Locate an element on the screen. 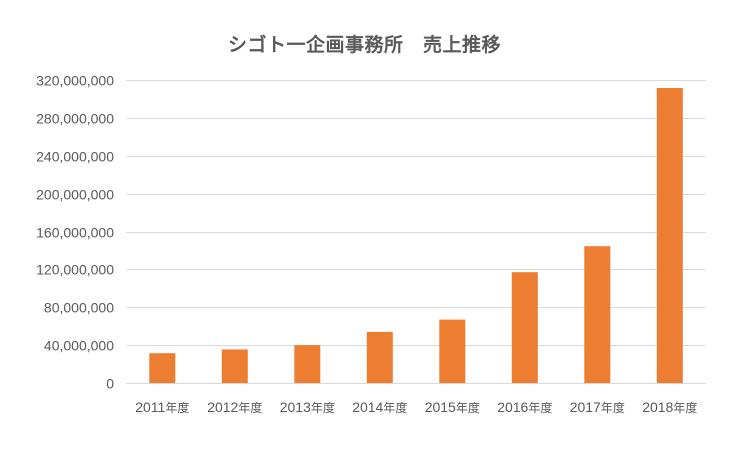 This screenshot has height=455, width=729. x-tick-label: 2017年度 is located at coordinates (597, 407).